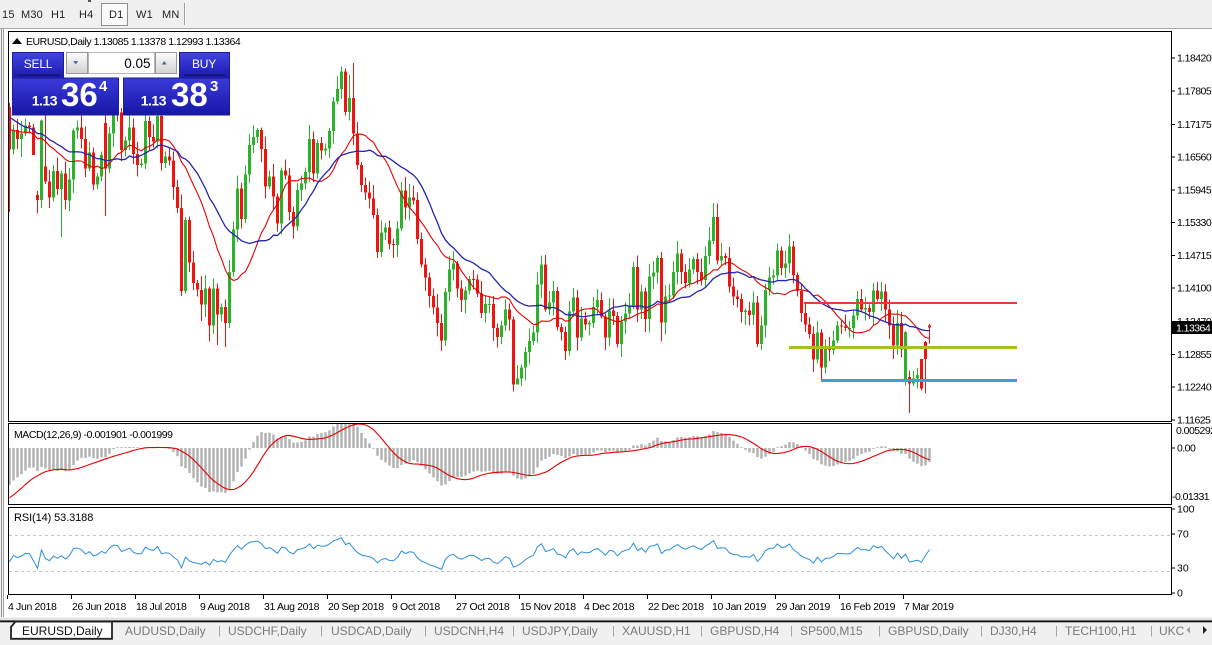  Describe the element at coordinates (1183, 535) in the screenshot. I see `svg-text: 70` at that location.